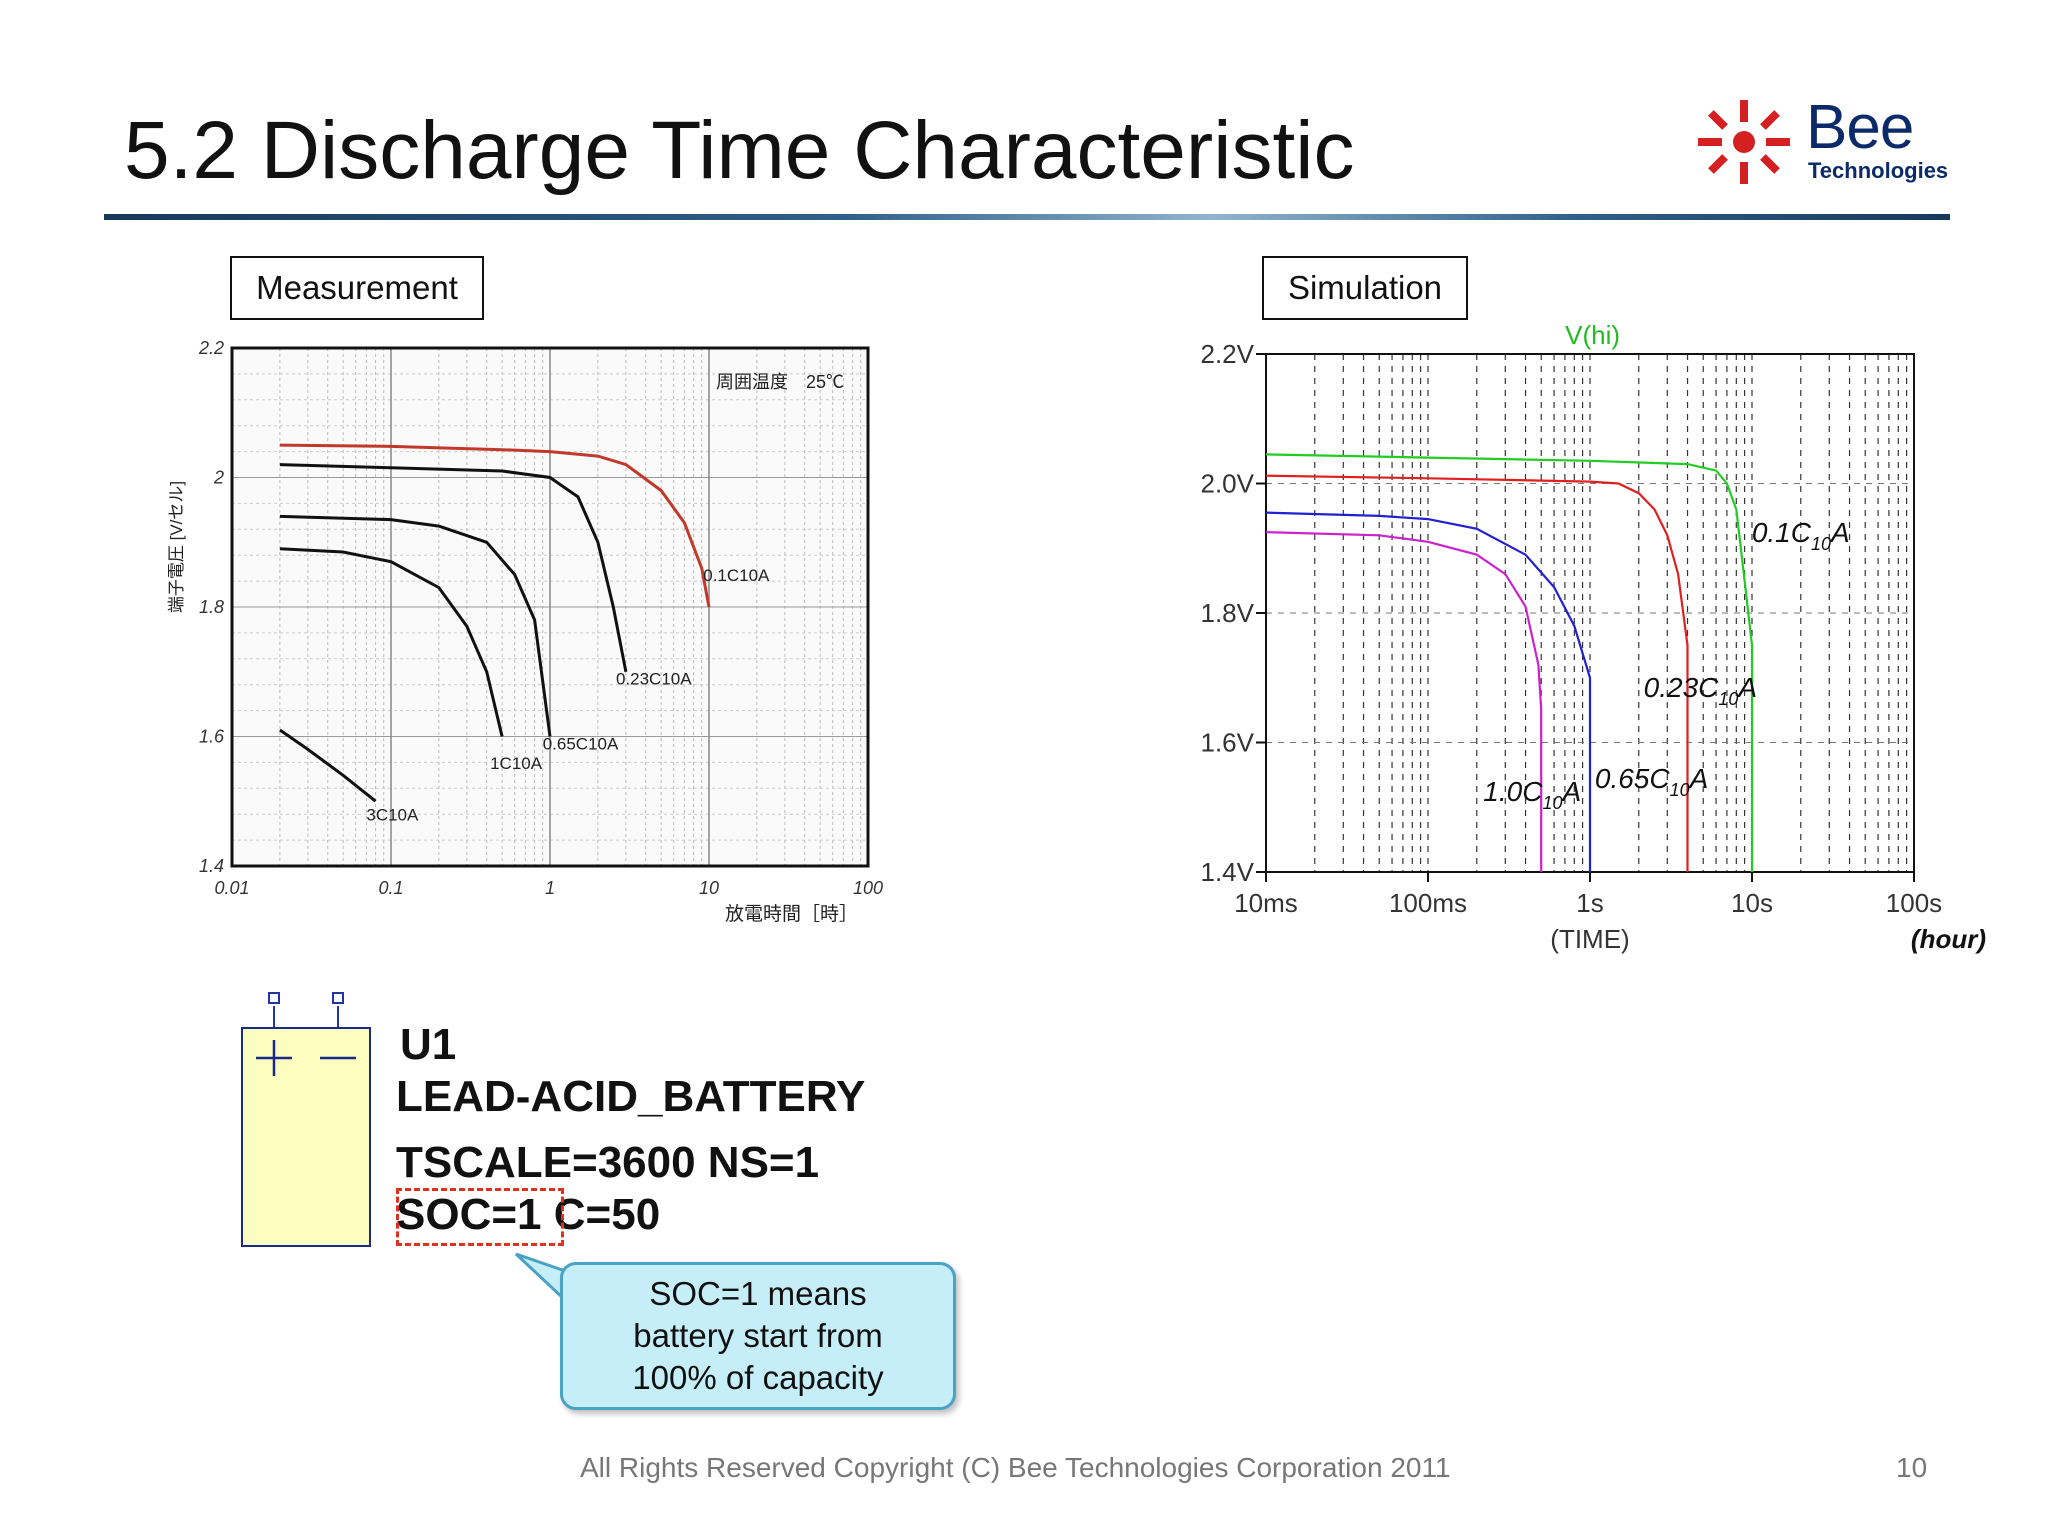  Describe the element at coordinates (1365, 288) in the screenshot. I see `simulation-label: Simulation` at that location.